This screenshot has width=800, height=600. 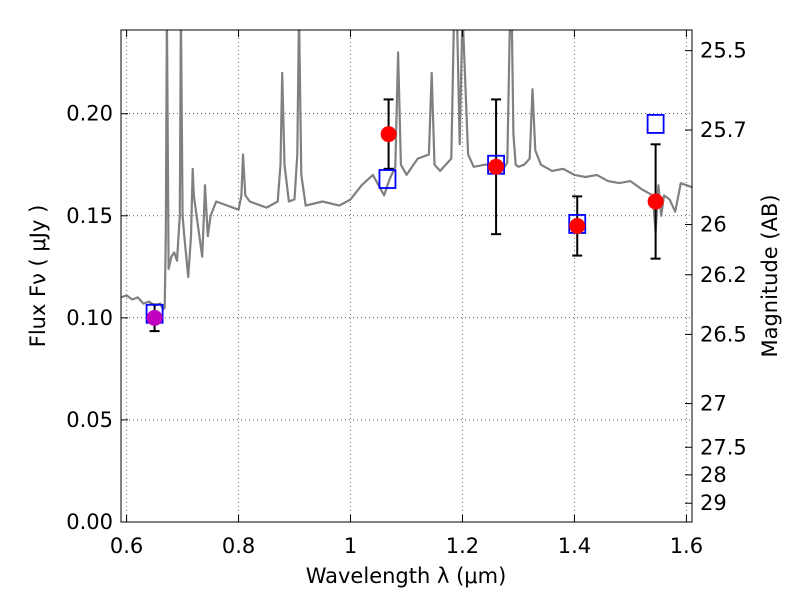 What do you see at coordinates (238, 546) in the screenshot?
I see `x-tick-label: 0.8` at bounding box center [238, 546].